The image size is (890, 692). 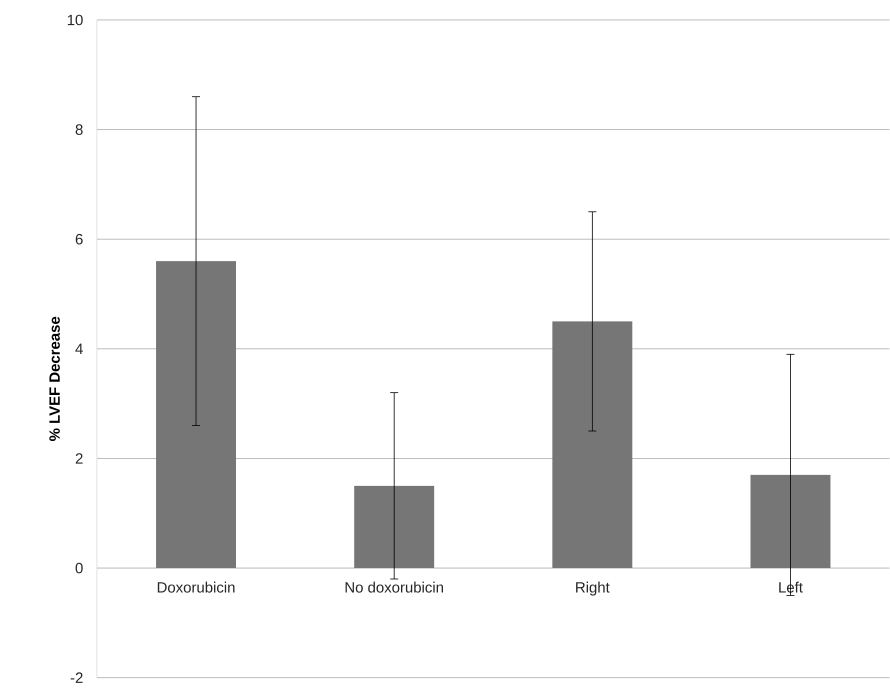 I want to click on x-tick-label: Right, so click(x=593, y=589).